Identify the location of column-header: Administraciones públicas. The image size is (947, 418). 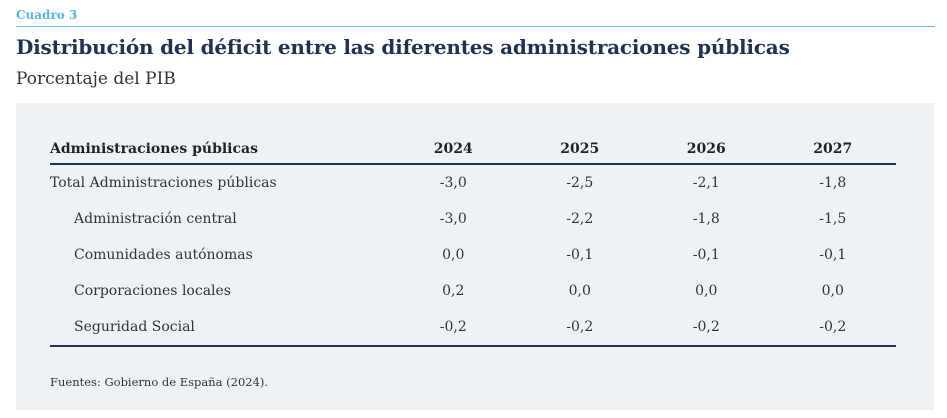
(220, 150).